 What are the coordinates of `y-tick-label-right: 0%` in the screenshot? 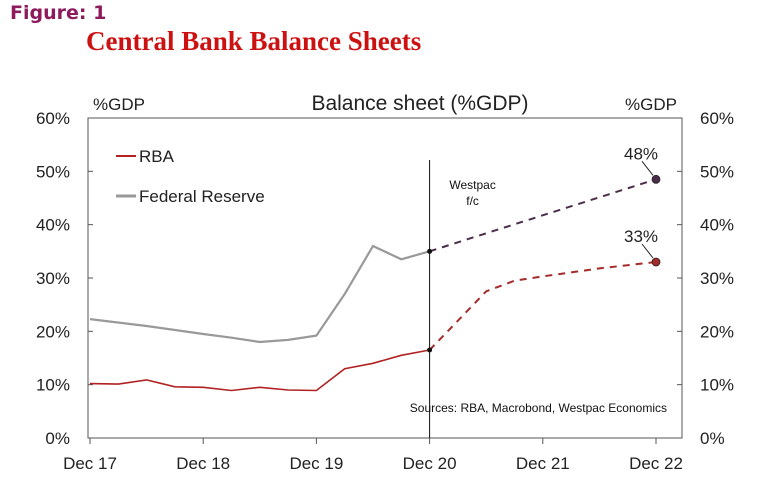 It's located at (712, 438).